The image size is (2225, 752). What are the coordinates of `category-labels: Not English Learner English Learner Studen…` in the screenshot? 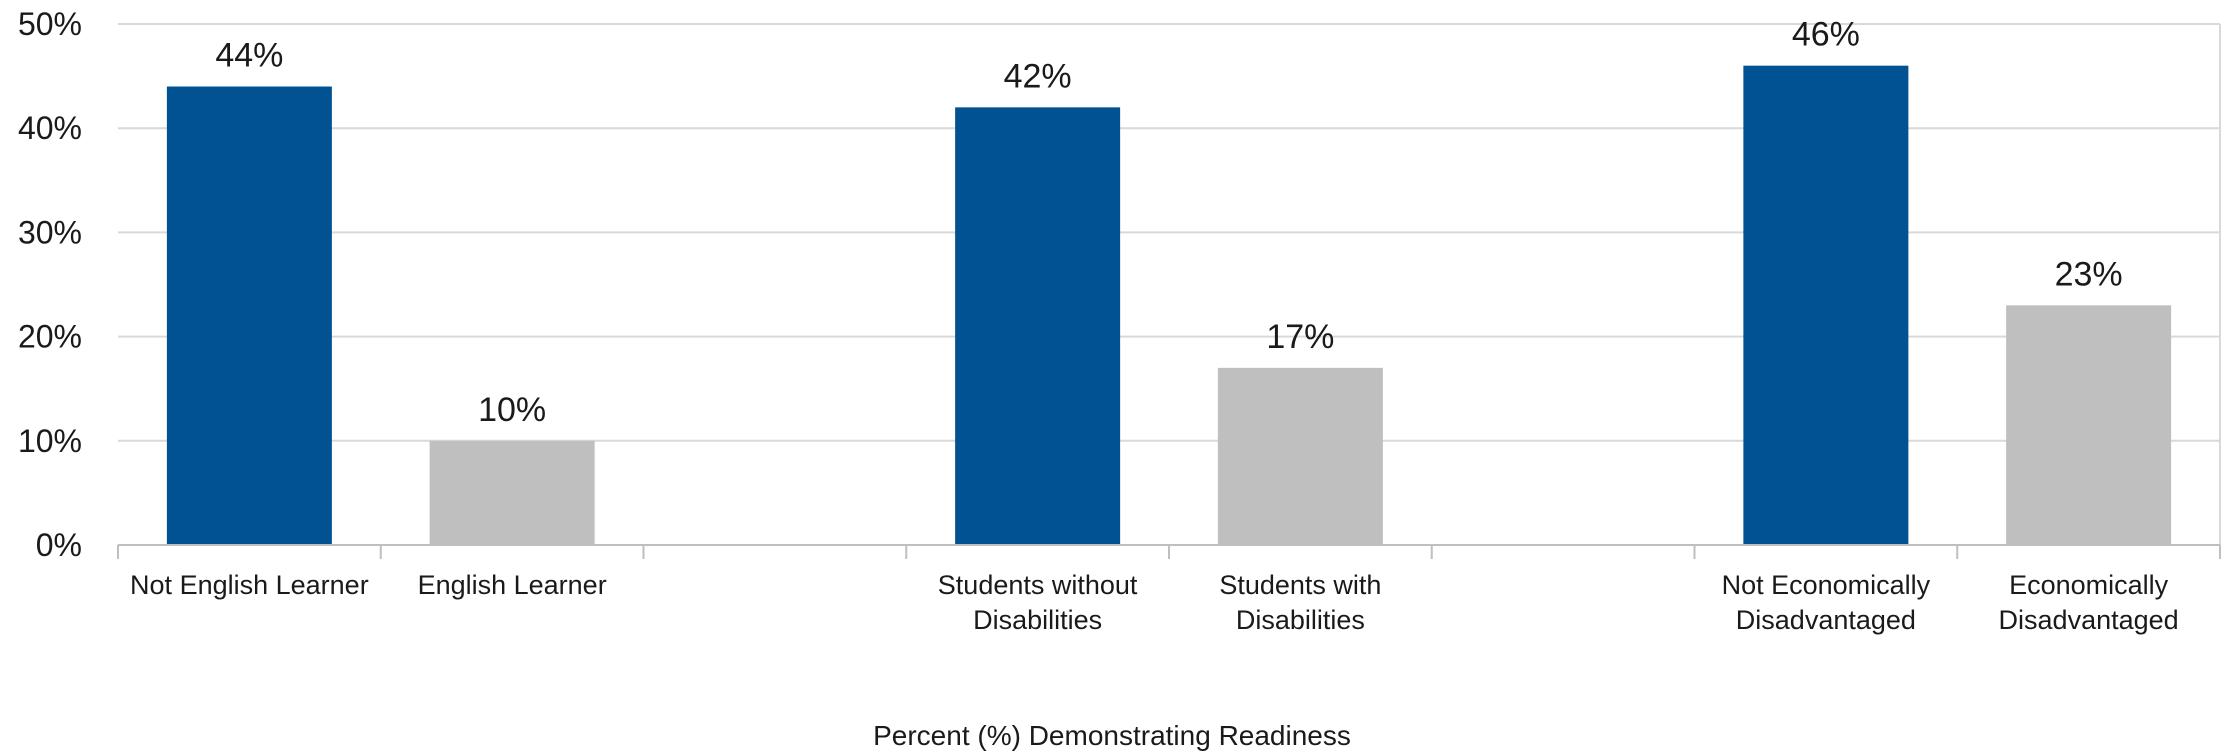 It's located at (1154, 602).